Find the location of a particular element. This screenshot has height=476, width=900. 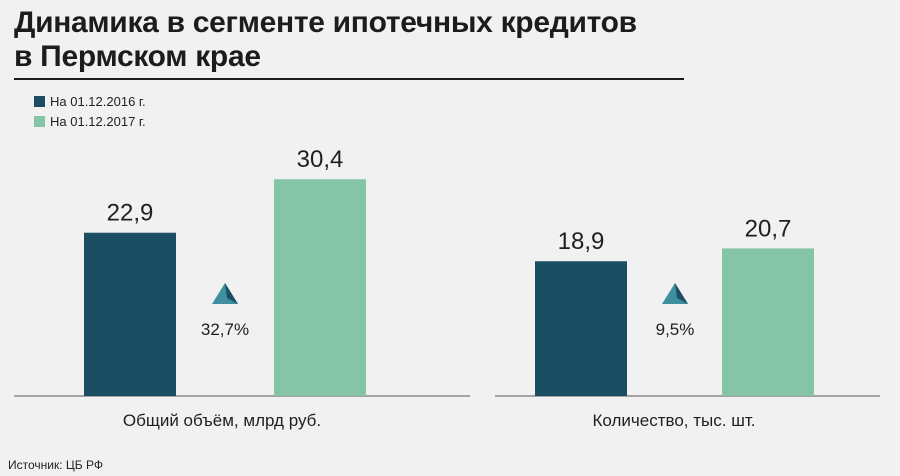

legend-item-2017: На 01.12.2017 г. is located at coordinates (90, 121).